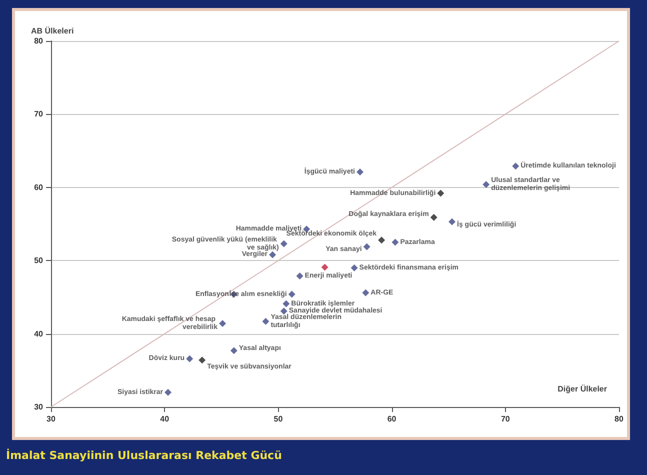 This screenshot has width=647, height=475. What do you see at coordinates (619, 419) in the screenshot?
I see `x-tick-label: 80` at bounding box center [619, 419].